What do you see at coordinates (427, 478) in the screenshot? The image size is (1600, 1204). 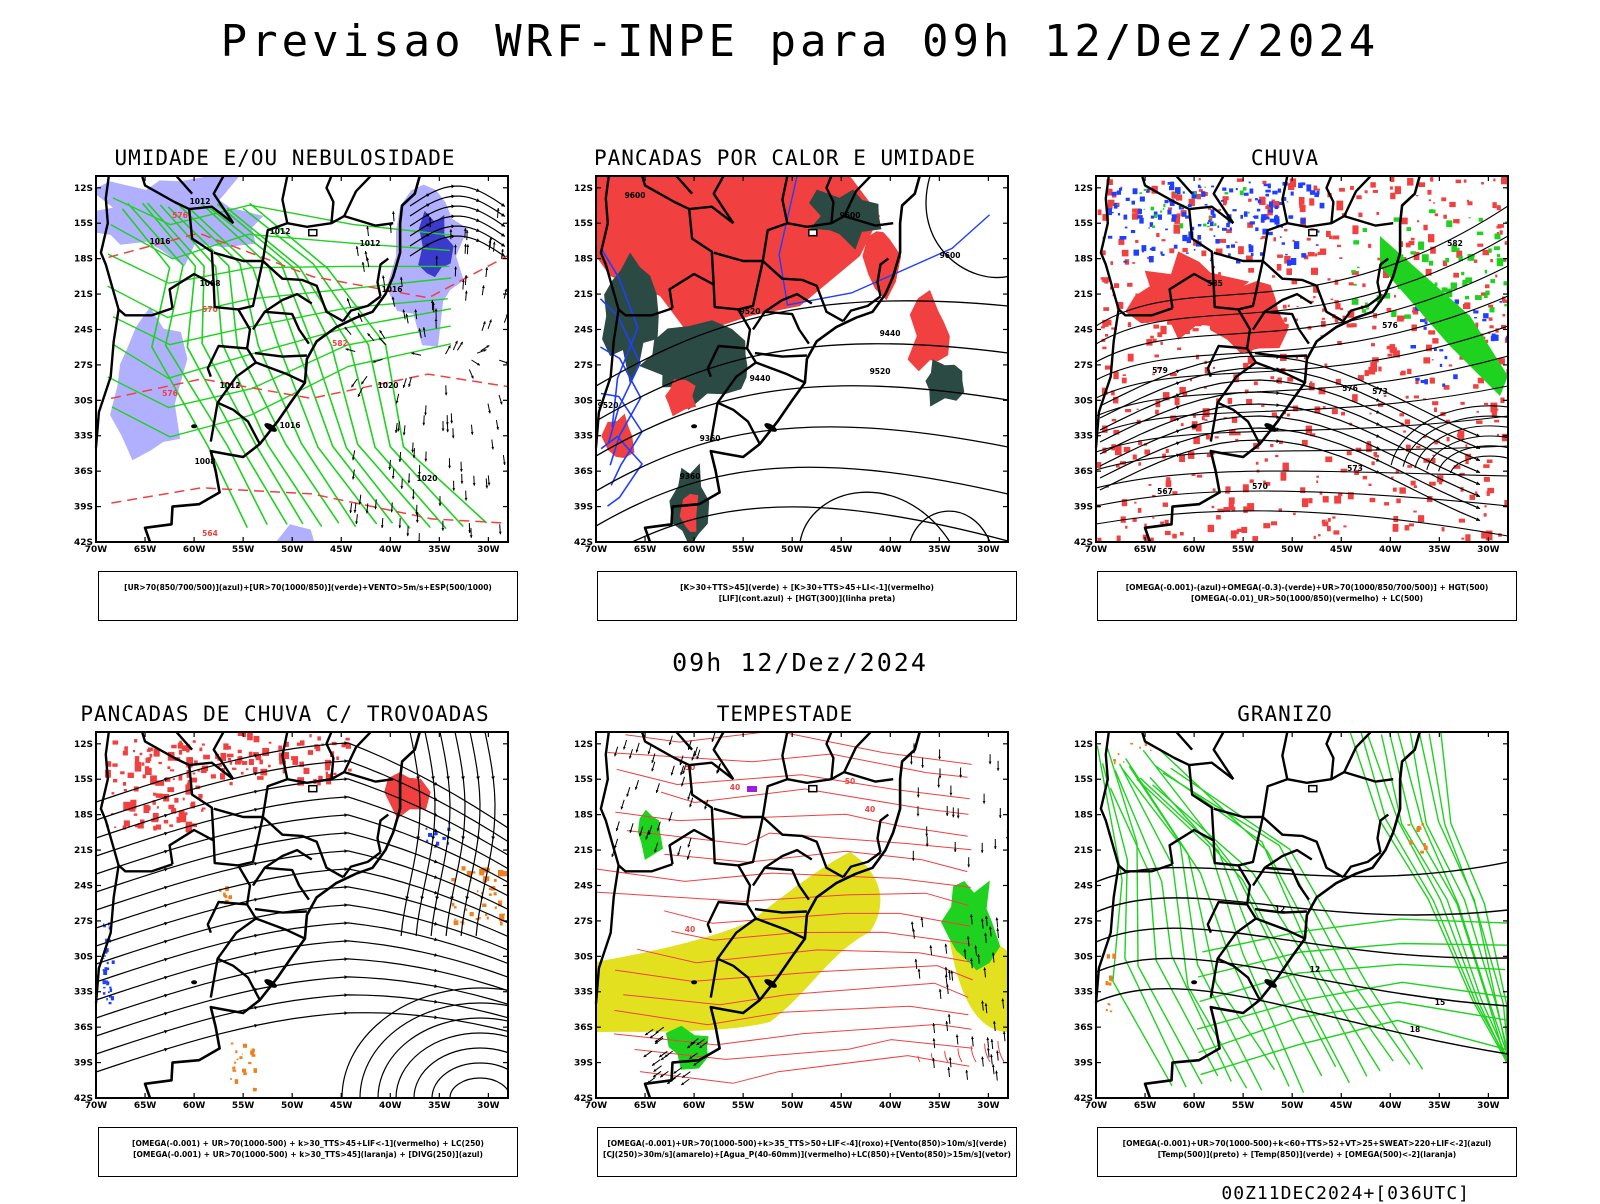 I see `contour-label: 1020` at bounding box center [427, 478].